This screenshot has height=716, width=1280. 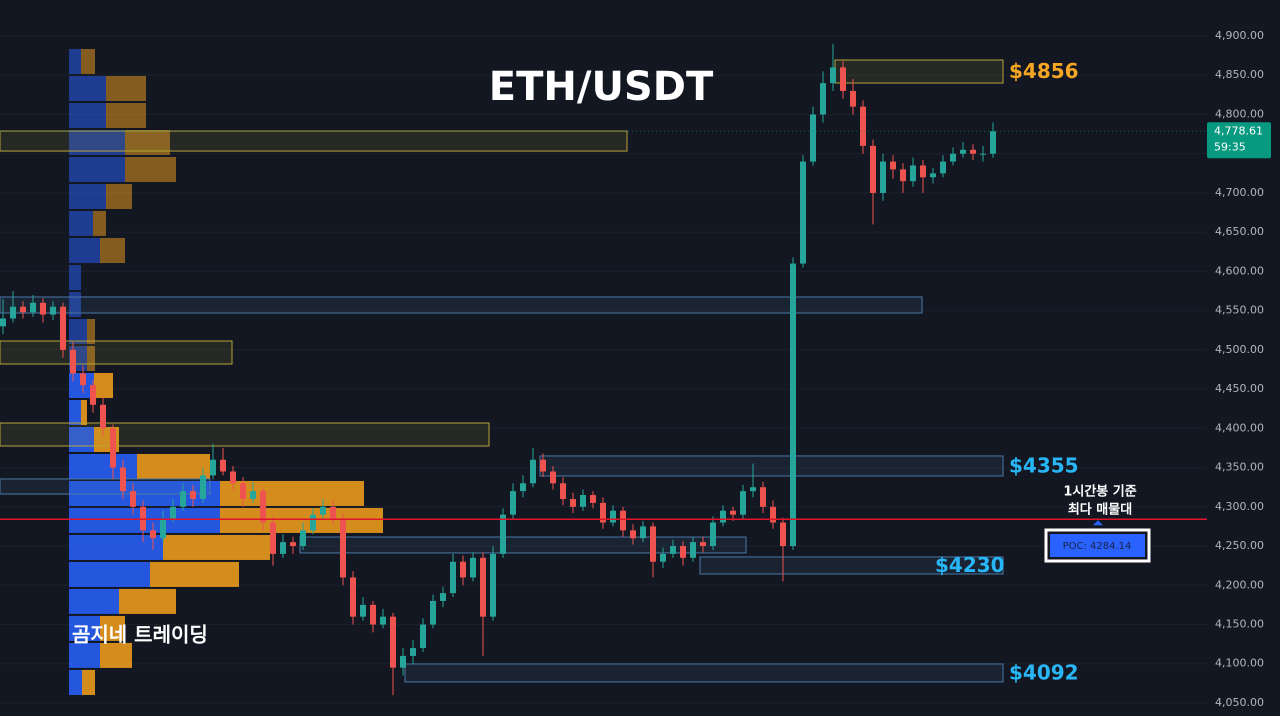 What do you see at coordinates (1239, 388) in the screenshot?
I see `y-tick-label: 4,450.00` at bounding box center [1239, 388].